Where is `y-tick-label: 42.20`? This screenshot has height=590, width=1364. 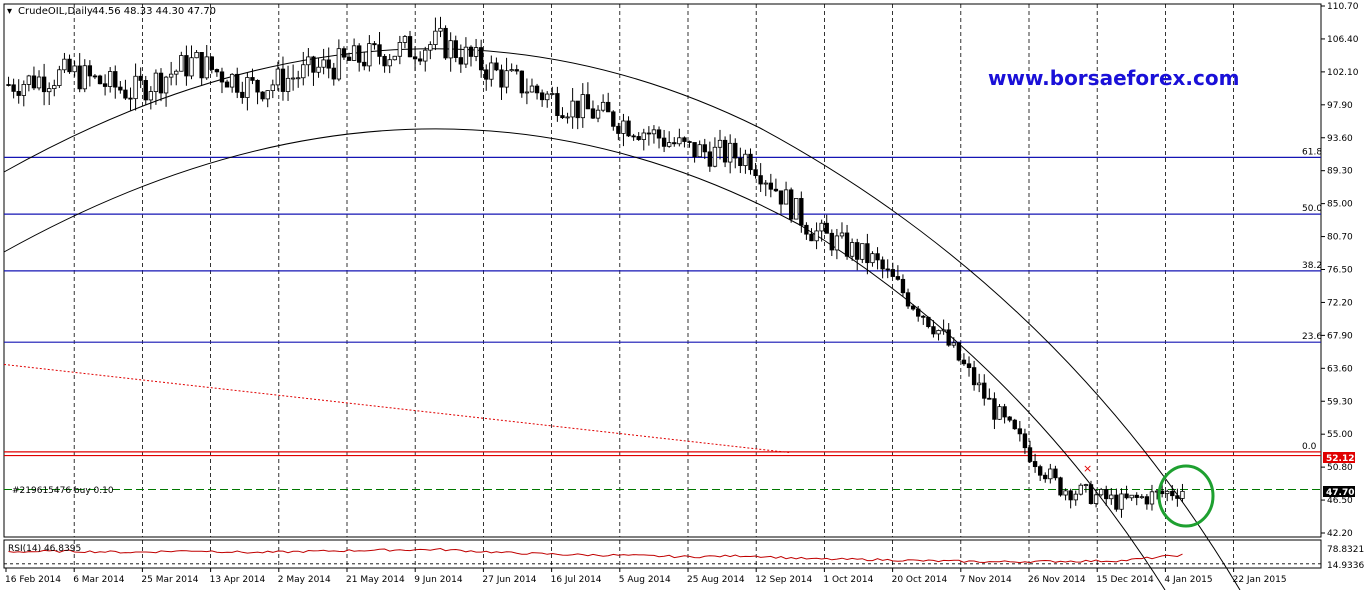
y-tick-label: 42.20 is located at coordinates (1340, 534).